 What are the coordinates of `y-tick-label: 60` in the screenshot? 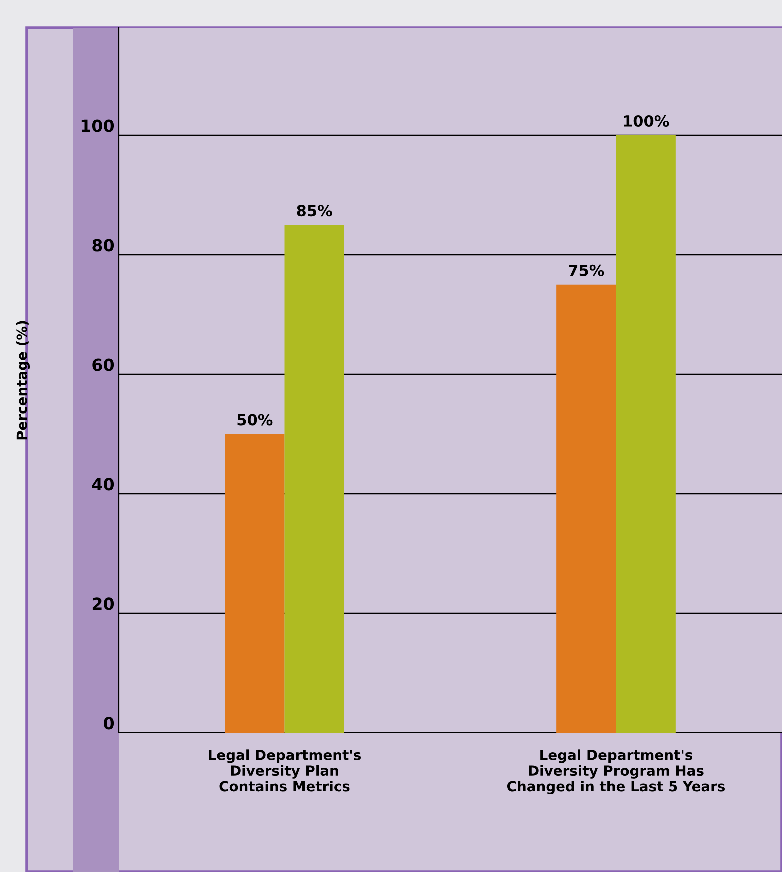 It's located at (103, 365).